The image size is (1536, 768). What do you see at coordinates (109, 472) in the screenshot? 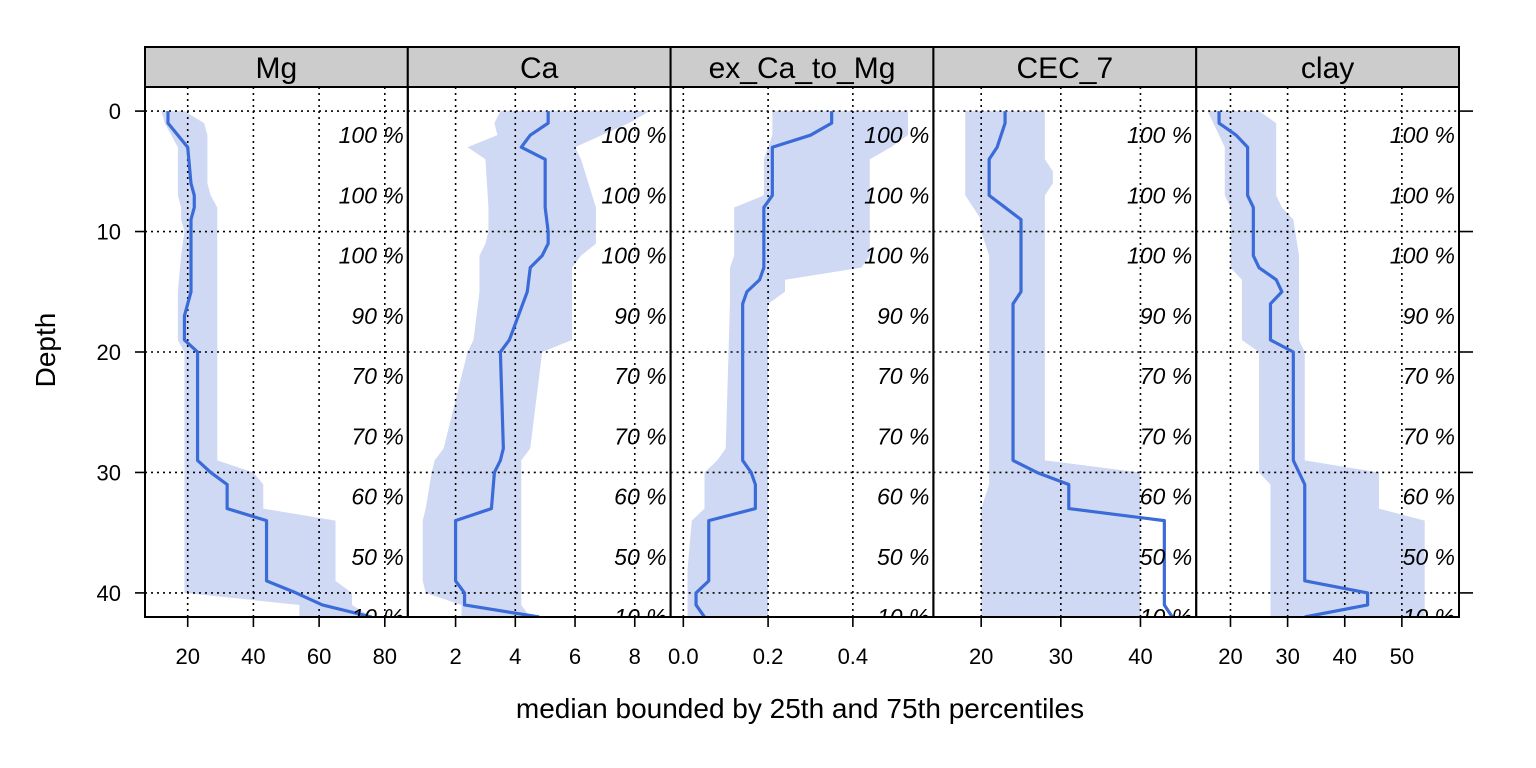
I see `y-tick-label: 30` at bounding box center [109, 472].